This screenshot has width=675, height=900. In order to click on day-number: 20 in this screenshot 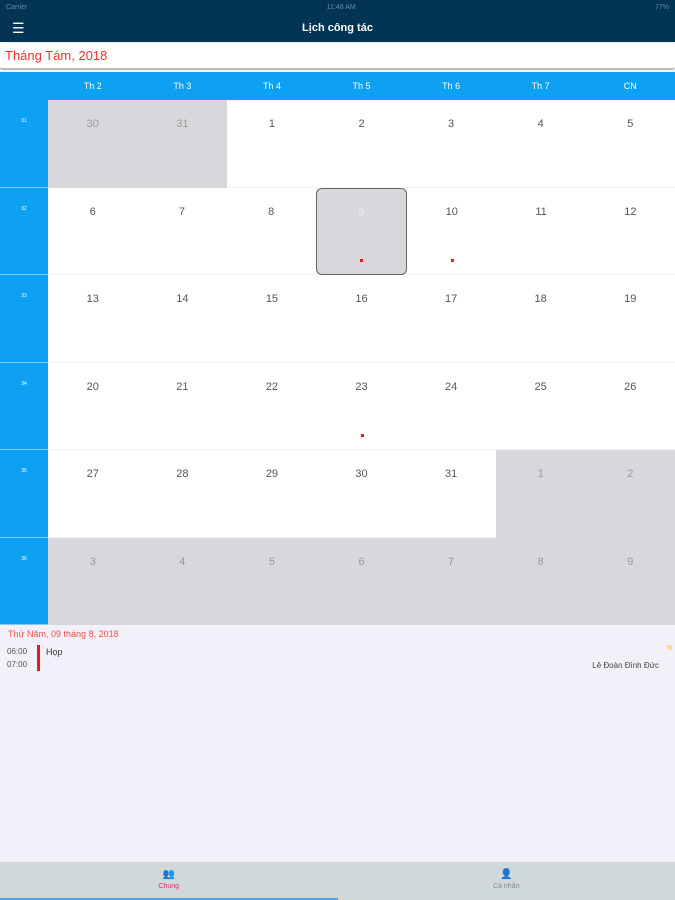, I will do `click(92, 386)`.